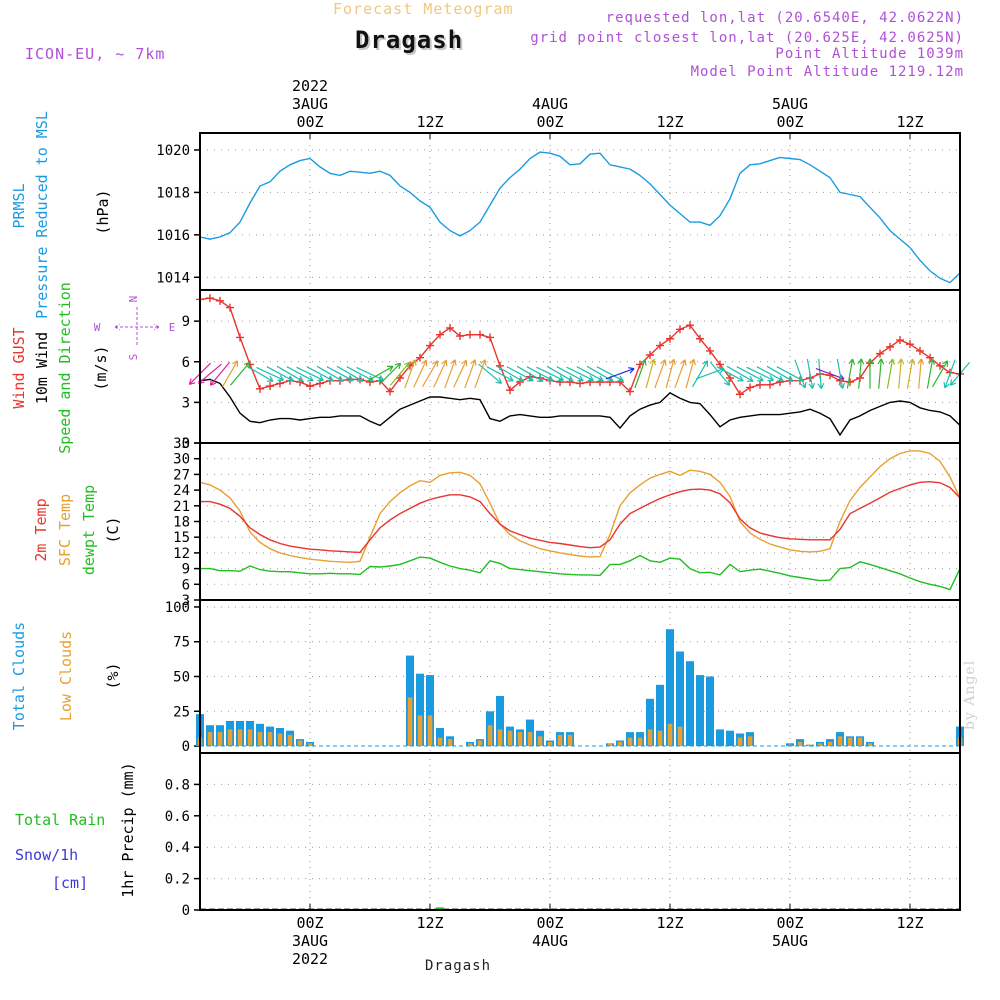 This screenshot has width=1000, height=1000. Describe the element at coordinates (177, 880) in the screenshot. I see `ytick-label-precip: 0.2` at that location.